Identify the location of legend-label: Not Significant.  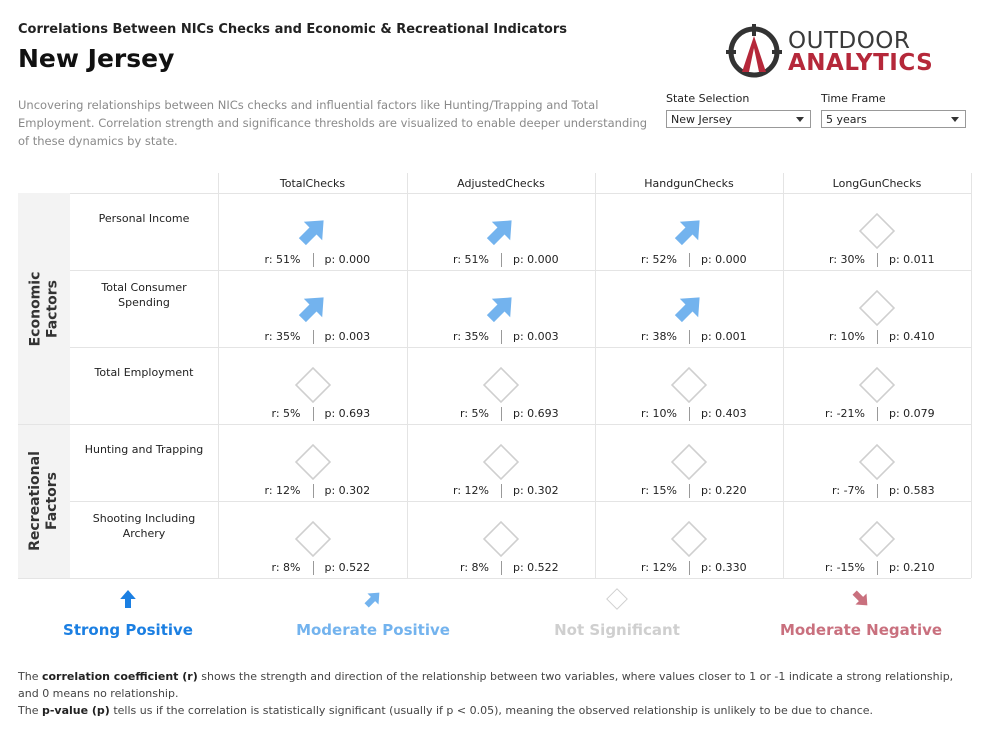
(617, 630).